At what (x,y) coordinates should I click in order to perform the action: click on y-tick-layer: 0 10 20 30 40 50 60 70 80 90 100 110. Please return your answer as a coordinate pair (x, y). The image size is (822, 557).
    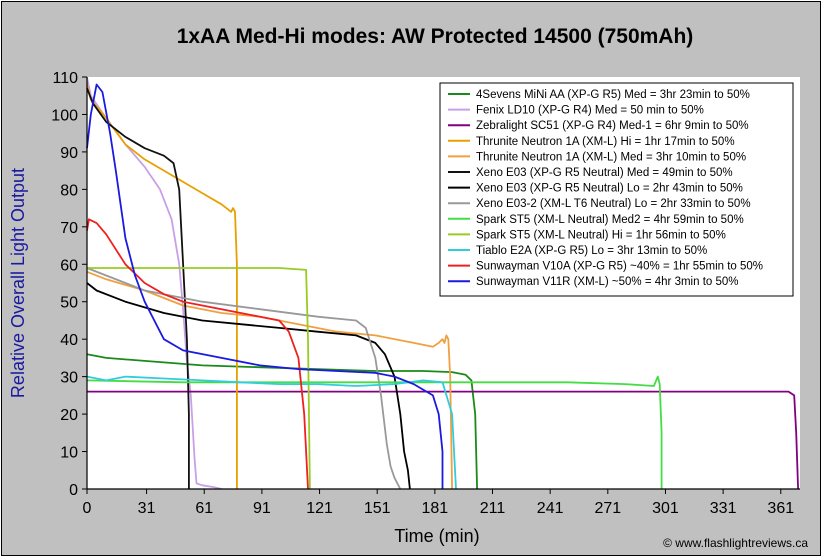
    Looking at the image, I should click on (69, 284).